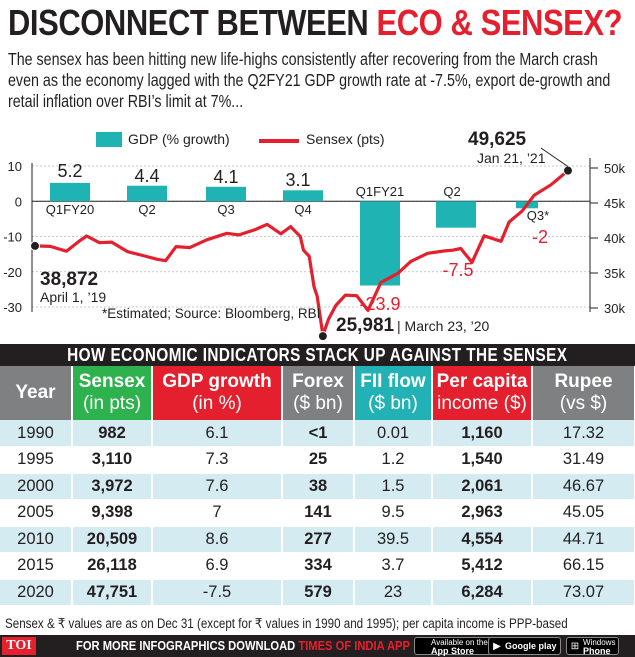 This screenshot has height=657, width=635. Describe the element at coordinates (583, 403) in the screenshot. I see `column-header-line2: (vs $)` at that location.